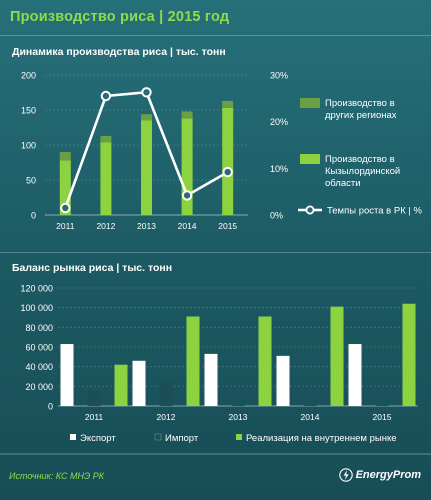 The image size is (431, 500). Describe the element at coordinates (36, 308) in the screenshot. I see `y-tick-label: 100 000` at that location.